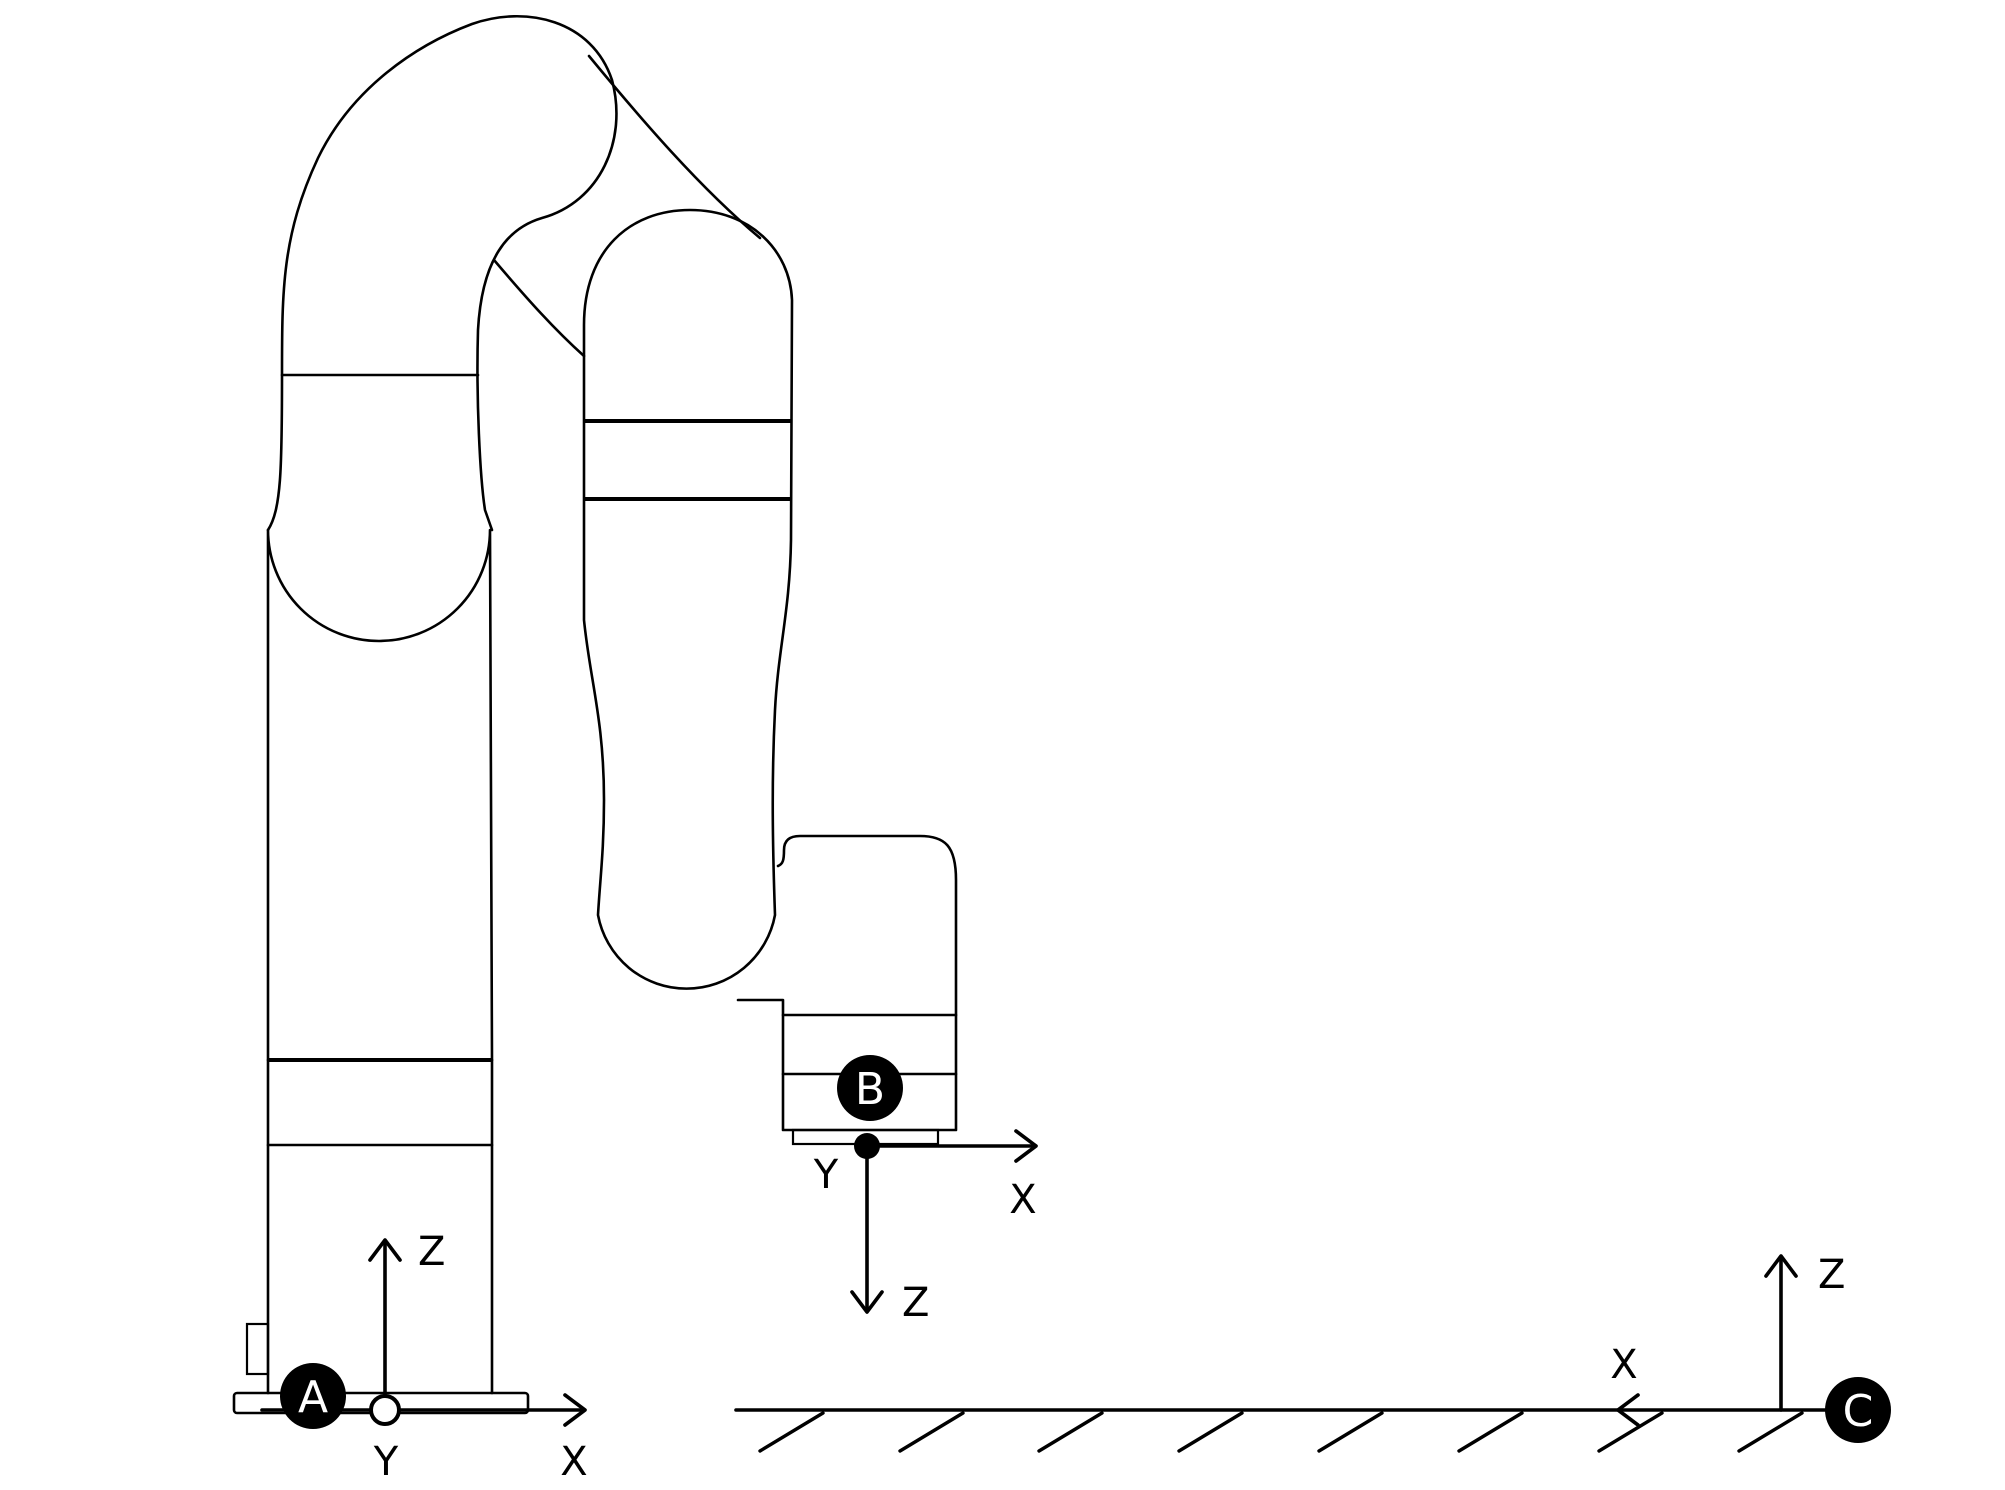  What do you see at coordinates (1623, 1365) in the screenshot?
I see `world-x-label: X` at bounding box center [1623, 1365].